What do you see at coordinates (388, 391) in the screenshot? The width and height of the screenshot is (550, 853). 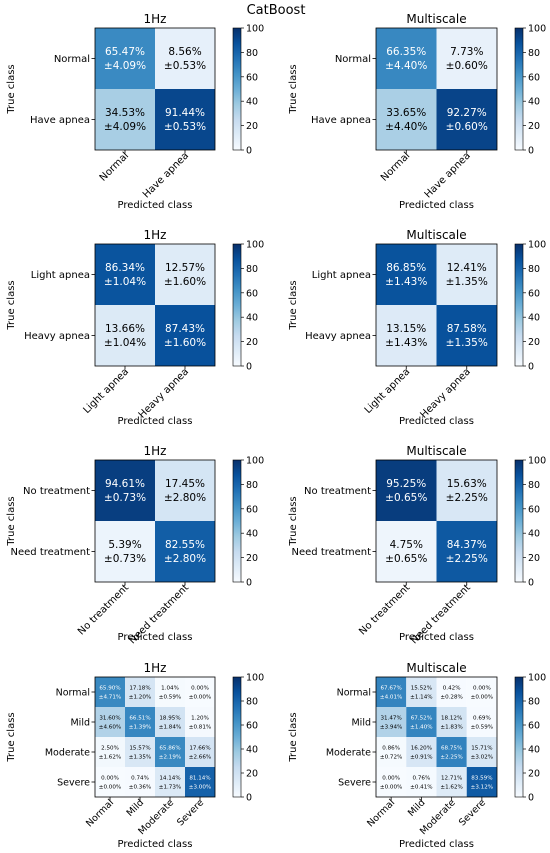 I see `x-tick-label: Light apnea` at bounding box center [388, 391].